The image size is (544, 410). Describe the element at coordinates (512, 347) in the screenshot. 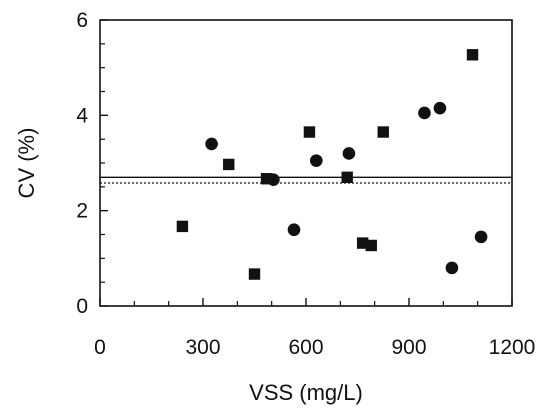

I see `x-tick-label: 1200` at that location.